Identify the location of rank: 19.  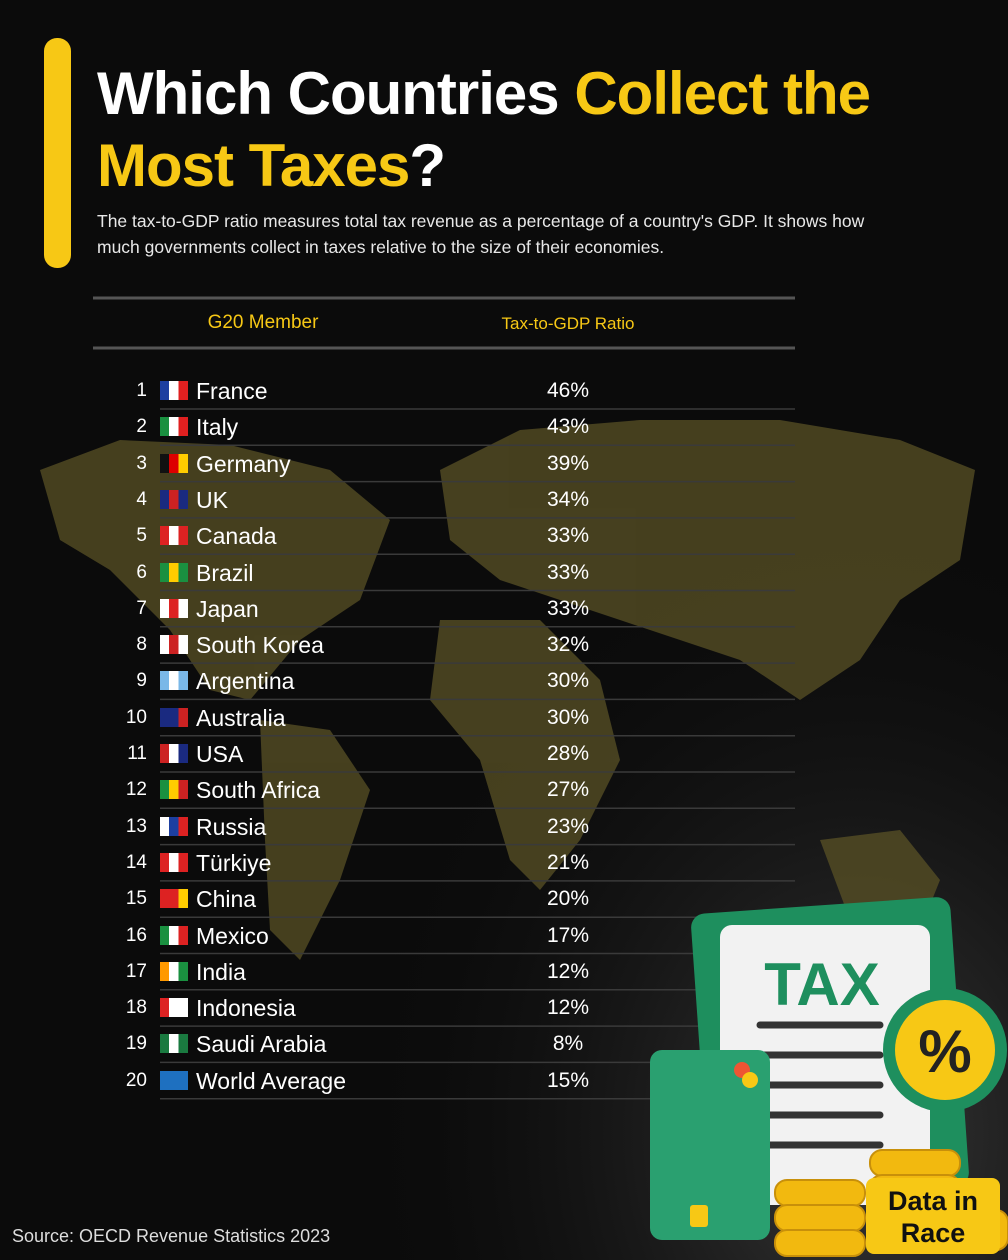
(136, 1044).